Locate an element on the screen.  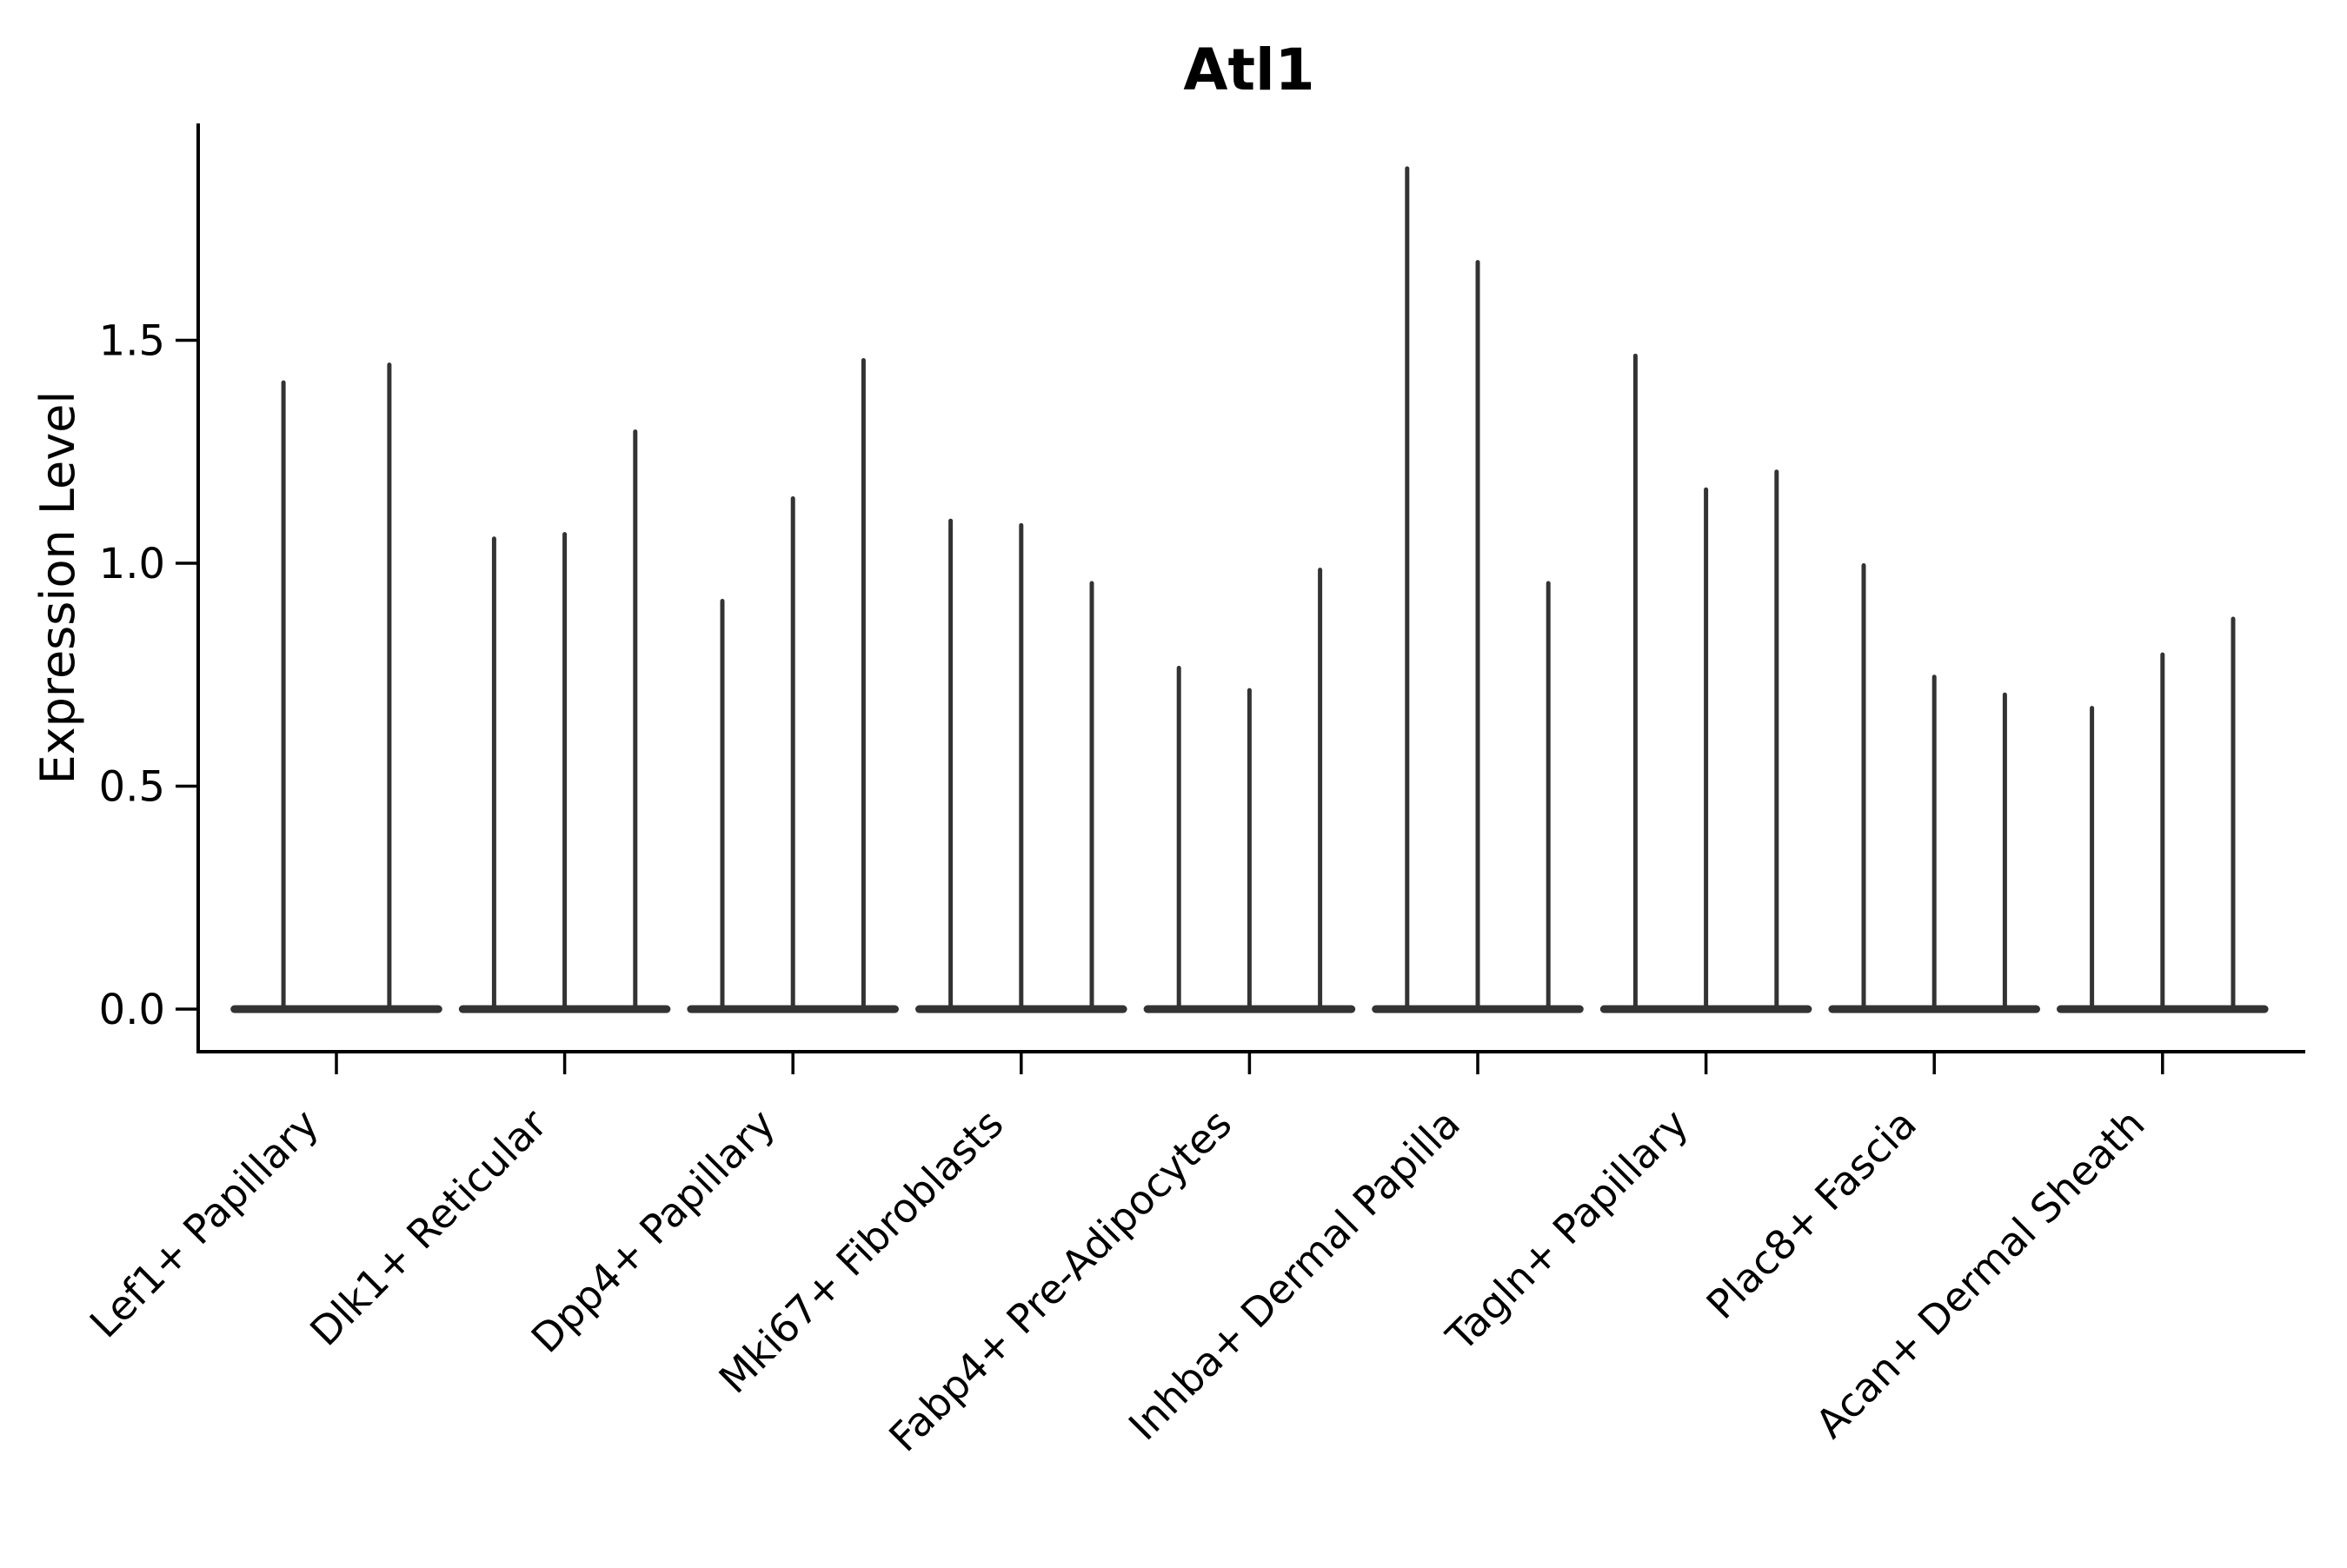
y-tick-label: 0.5 is located at coordinates (132, 786).